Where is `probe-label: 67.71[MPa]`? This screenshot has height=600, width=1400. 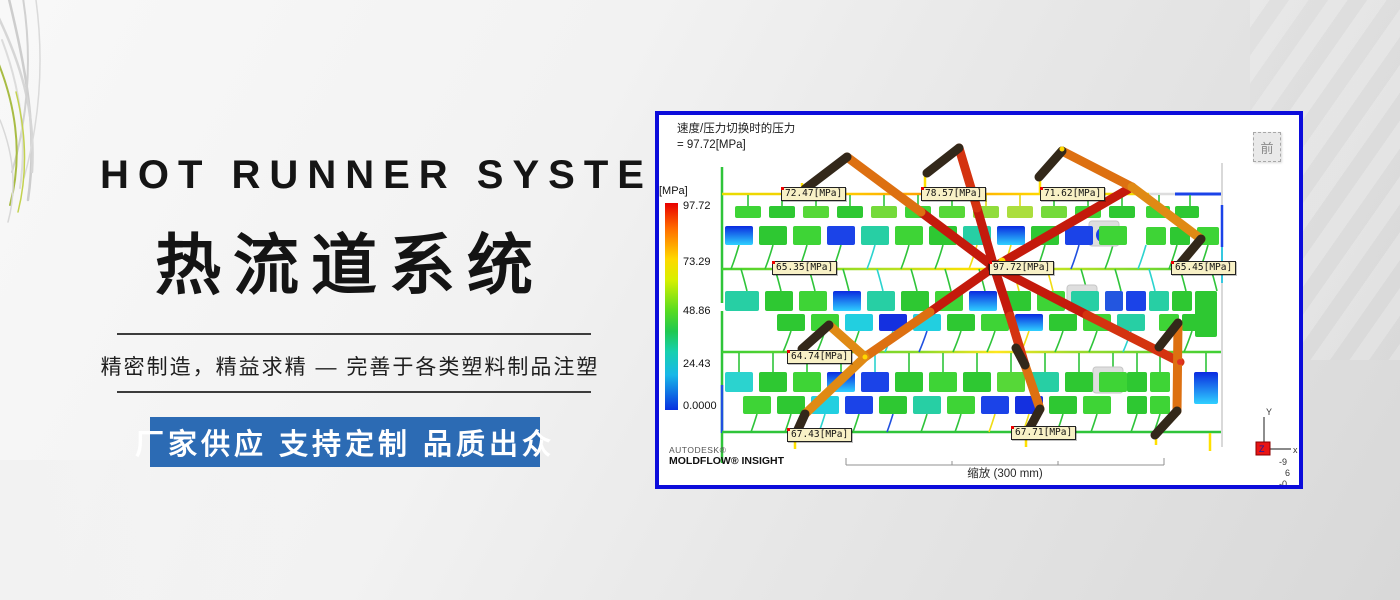
probe-label: 67.71[MPa] is located at coordinates (1044, 433).